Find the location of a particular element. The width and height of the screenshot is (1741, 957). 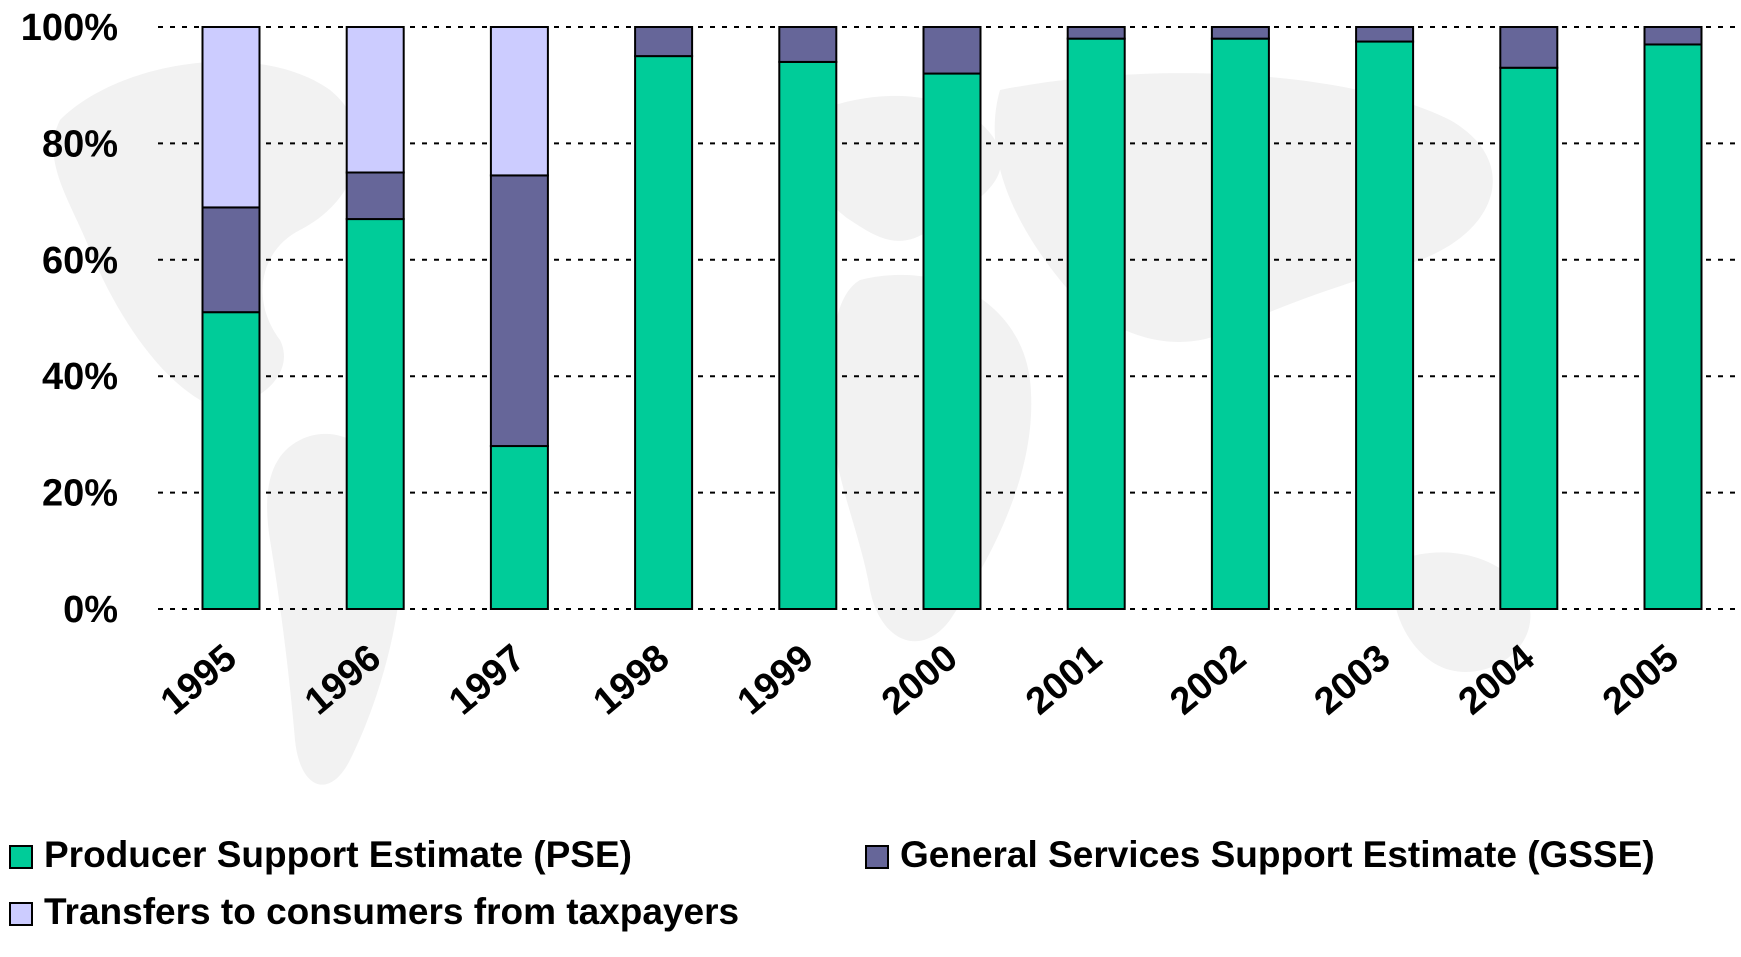

x-tick-label: 1997 is located at coordinates (487, 680).